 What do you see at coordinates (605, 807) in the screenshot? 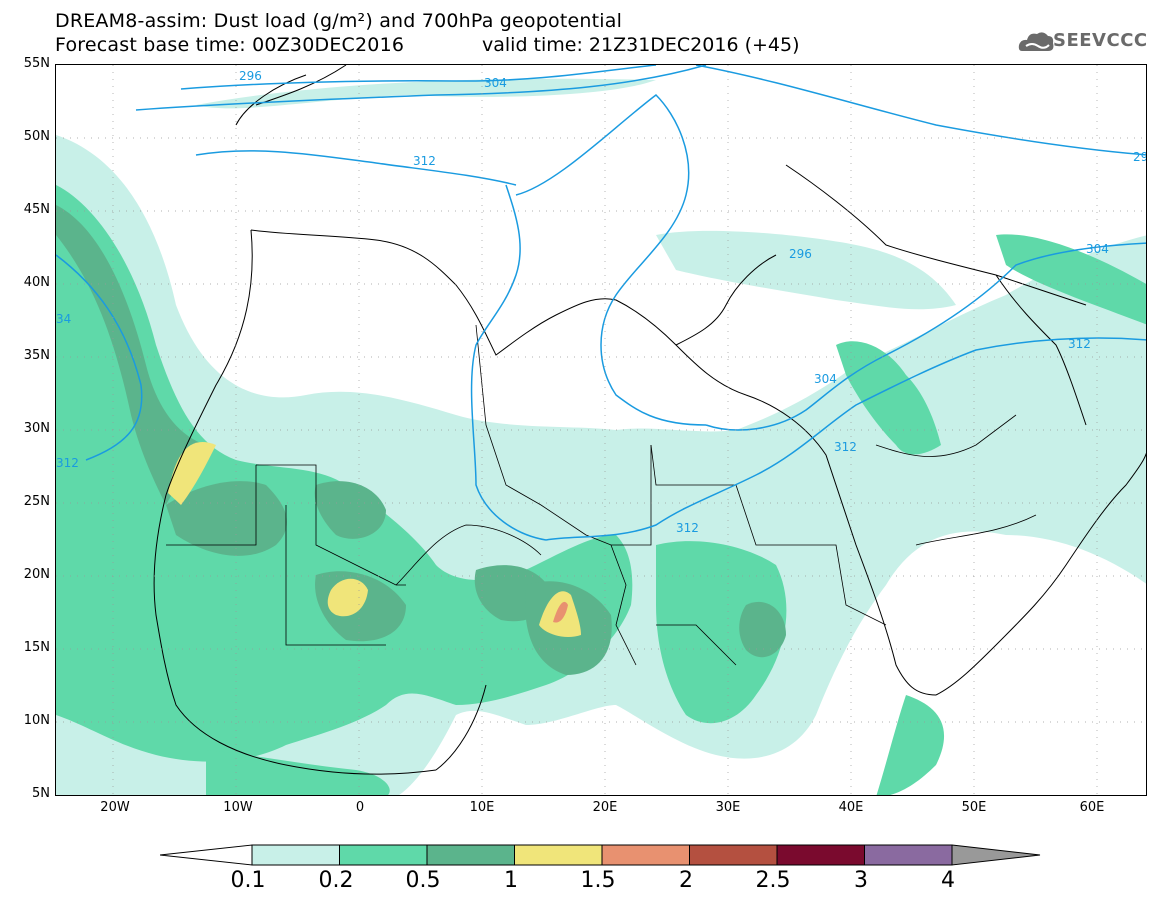
I see `lon-label: 20E` at bounding box center [605, 807].